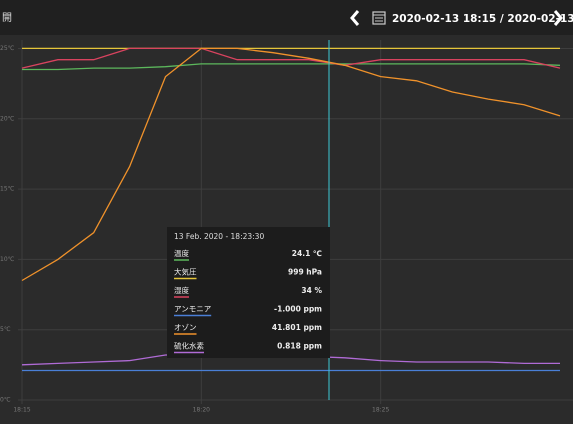 The height and width of the screenshot is (424, 573). Describe the element at coordinates (189, 346) in the screenshot. I see `tooltip-series-name: 硫化水素` at that location.